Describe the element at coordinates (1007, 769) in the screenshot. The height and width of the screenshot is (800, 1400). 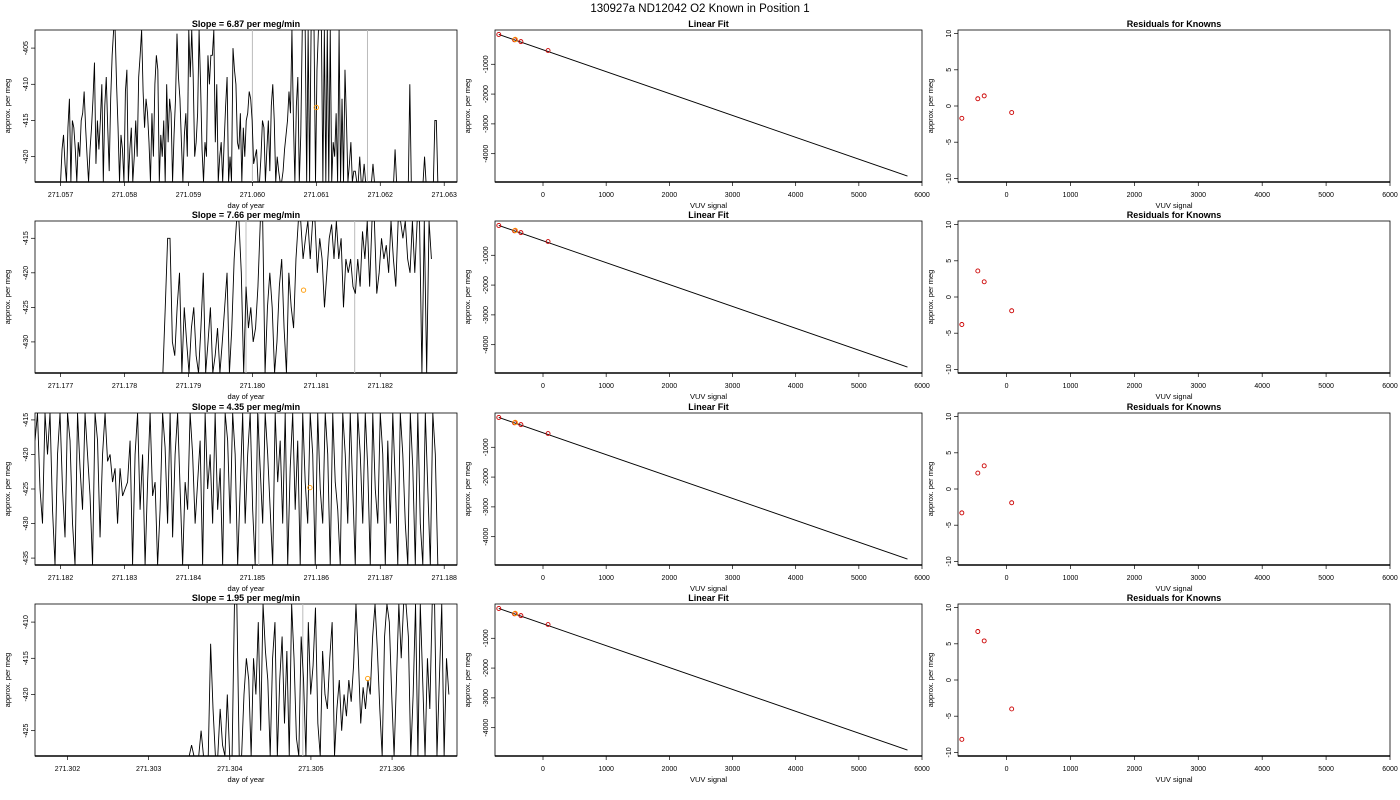
I see `x-tick-label: 0` at that location.